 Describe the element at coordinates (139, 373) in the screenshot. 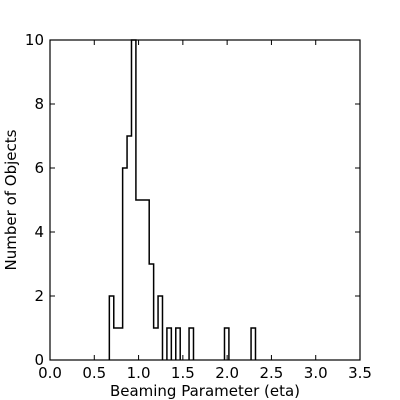

I see `x-tick-label: 1.0` at that location.